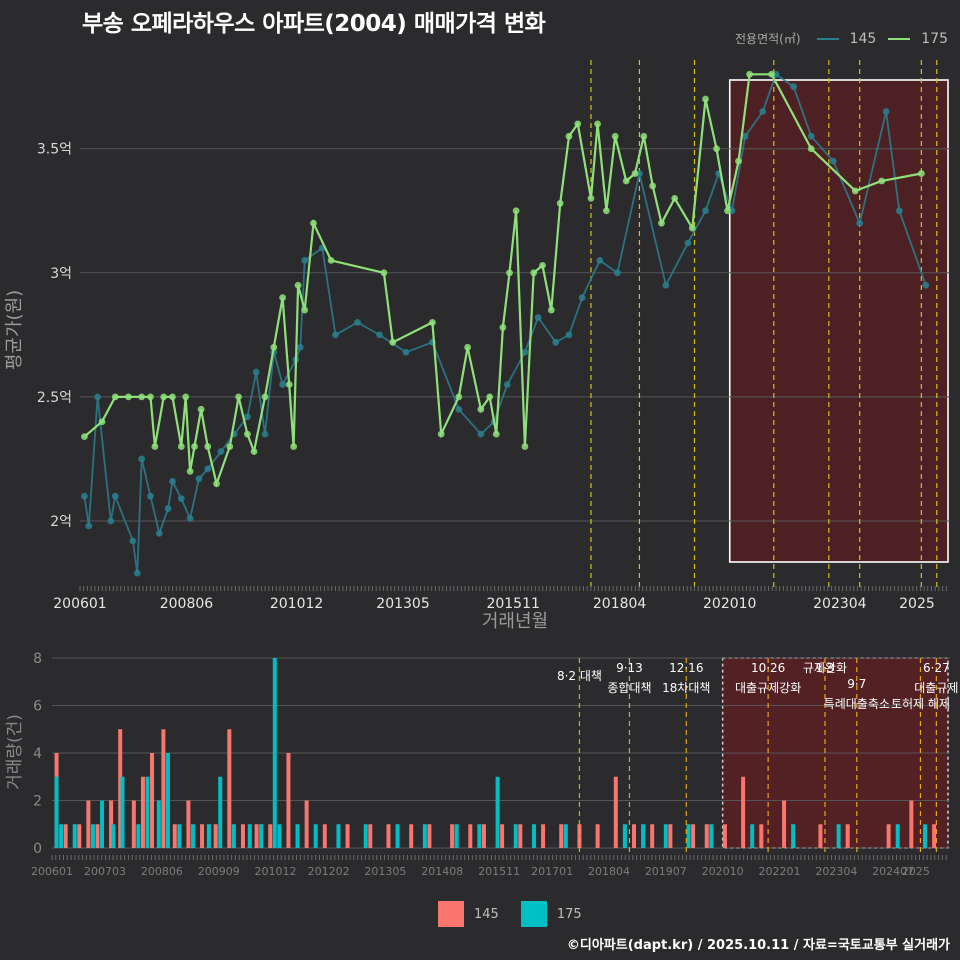 Image resolution: width=960 pixels, height=960 pixels. Describe the element at coordinates (838, 321) in the screenshot. I see `highlight-region` at that location.